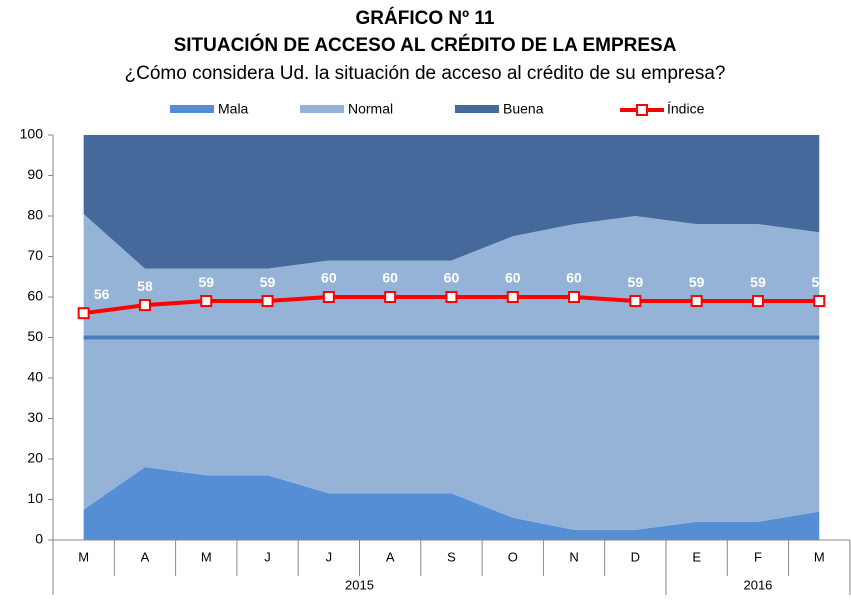 The image size is (851, 600). Describe the element at coordinates (370, 109) in the screenshot. I see `legend-label: Normal` at that location.